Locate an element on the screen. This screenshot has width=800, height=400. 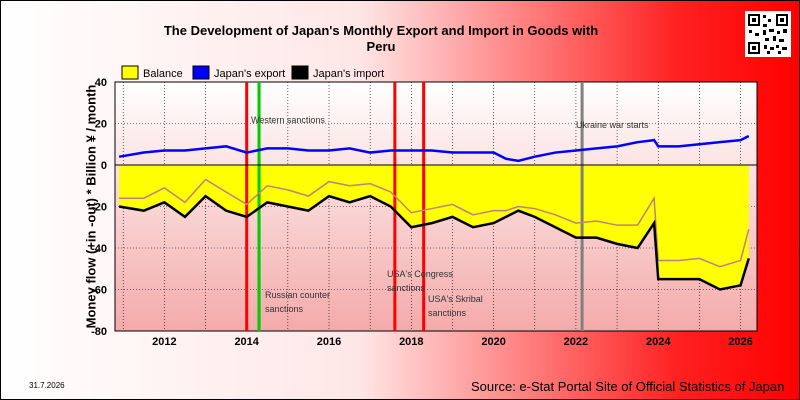
x-tick-label: 2016 is located at coordinates (329, 342).